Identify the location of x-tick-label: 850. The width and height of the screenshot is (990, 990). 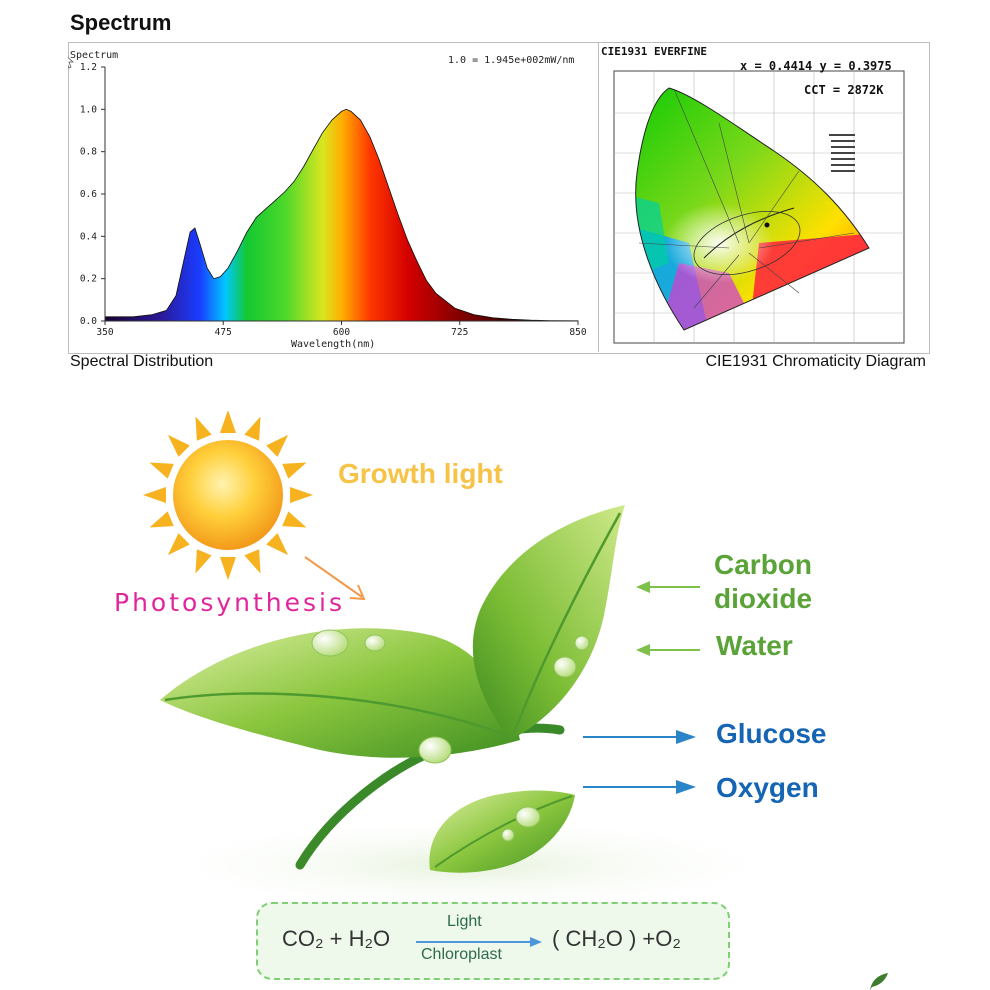
(577, 332).